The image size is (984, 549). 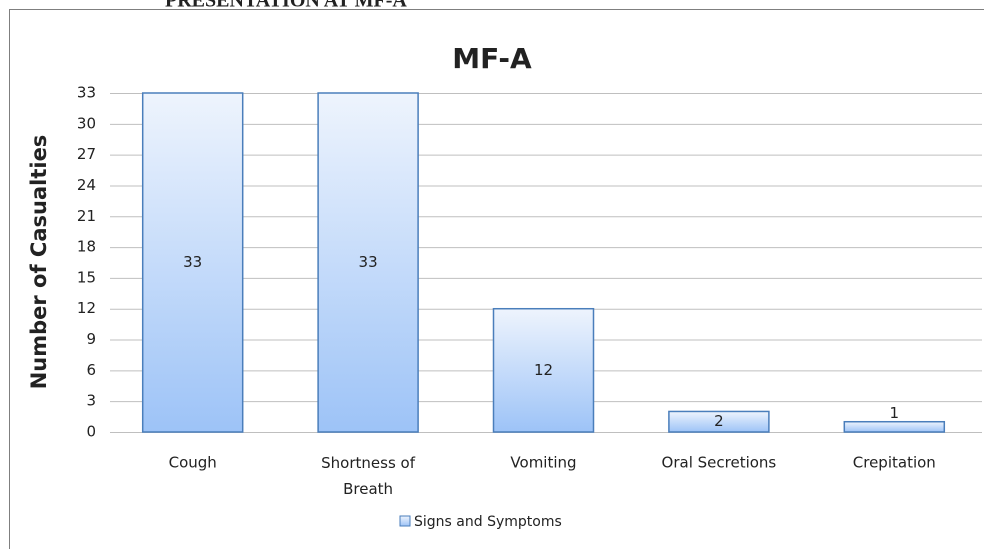 What do you see at coordinates (543, 463) in the screenshot?
I see `x-tick-label: Vomiting` at bounding box center [543, 463].